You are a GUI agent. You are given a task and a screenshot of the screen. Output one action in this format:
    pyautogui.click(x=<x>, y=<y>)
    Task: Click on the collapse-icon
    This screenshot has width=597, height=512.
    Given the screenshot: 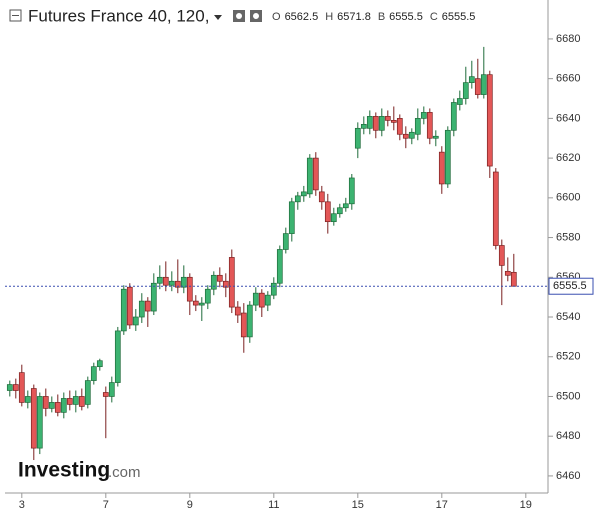 What is the action you would take?
    pyautogui.click(x=15, y=15)
    